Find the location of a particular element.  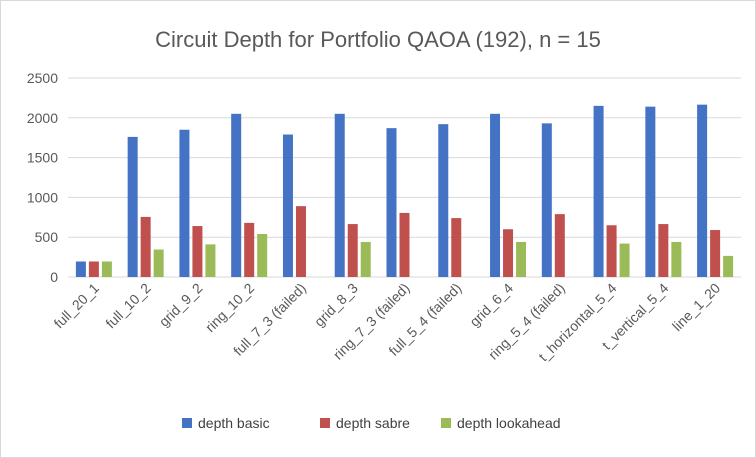

legend-swatch-depth-sabre is located at coordinates (325, 423).